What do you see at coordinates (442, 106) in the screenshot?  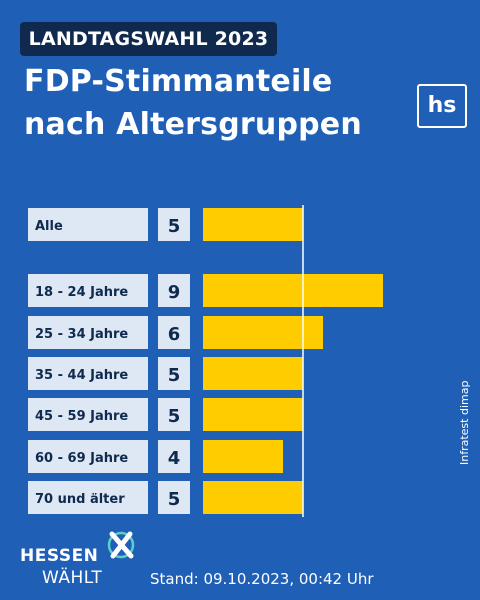 I see `hs-logo: hs` at bounding box center [442, 106].